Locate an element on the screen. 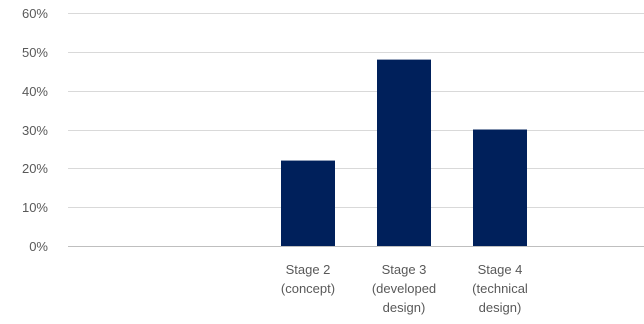 This screenshot has height=324, width=644. y-tick-label: 50% is located at coordinates (35, 52).